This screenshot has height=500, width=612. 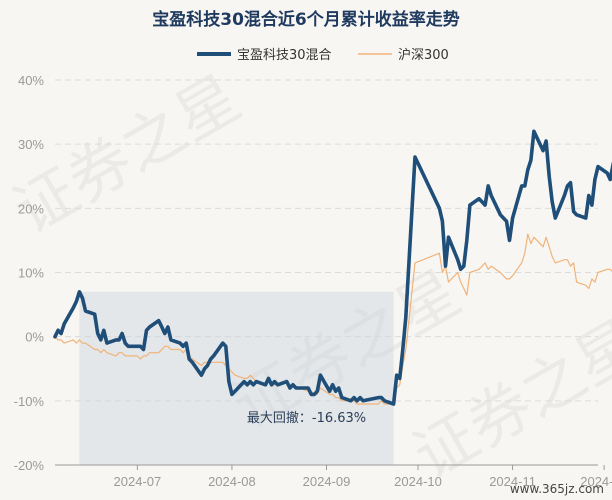 What do you see at coordinates (327, 481) in the screenshot?
I see `x-tick-label: 2024-09` at bounding box center [327, 481].